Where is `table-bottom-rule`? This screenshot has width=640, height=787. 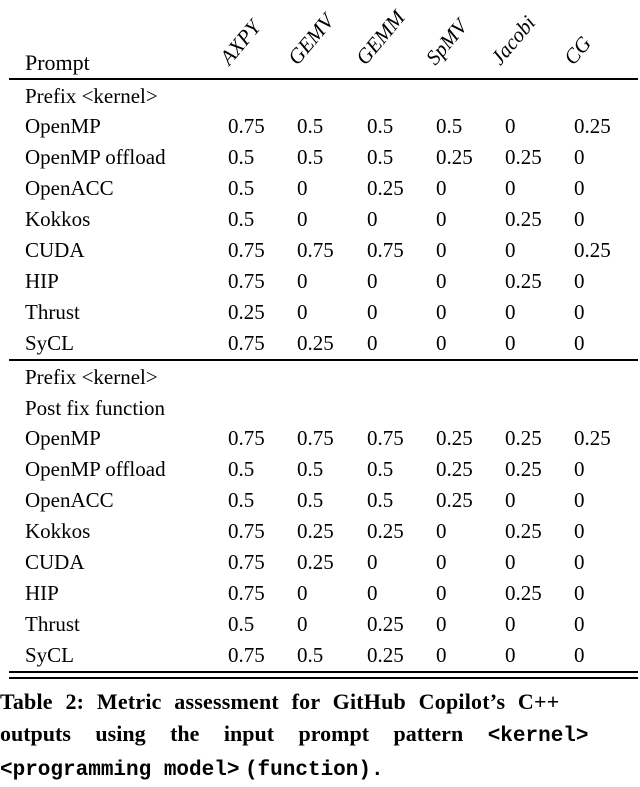
table-bottom-rule is located at coordinates (323, 675).